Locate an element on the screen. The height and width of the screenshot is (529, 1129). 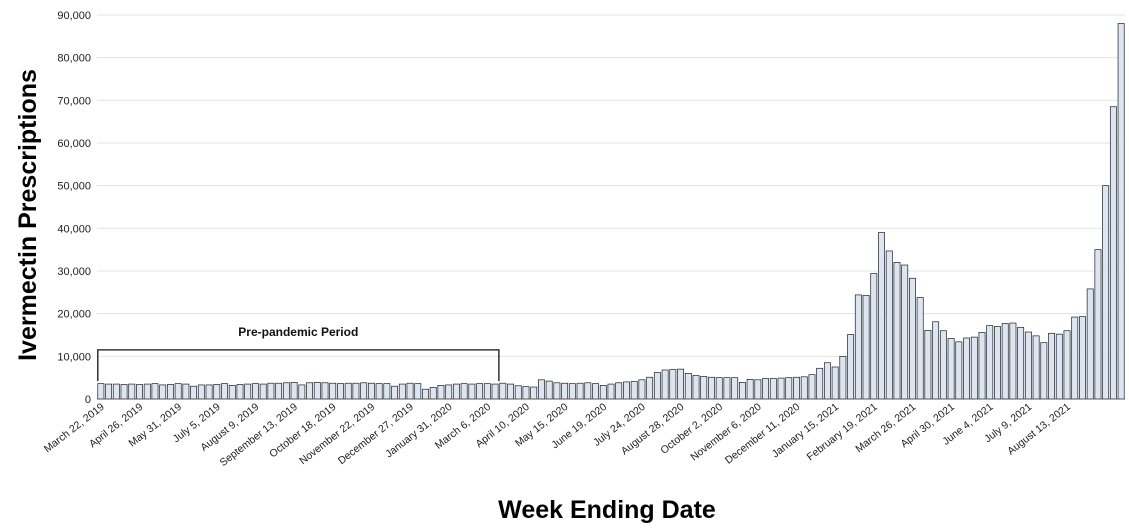
x-tick-label: February 19, 2021 is located at coordinates (842, 432).